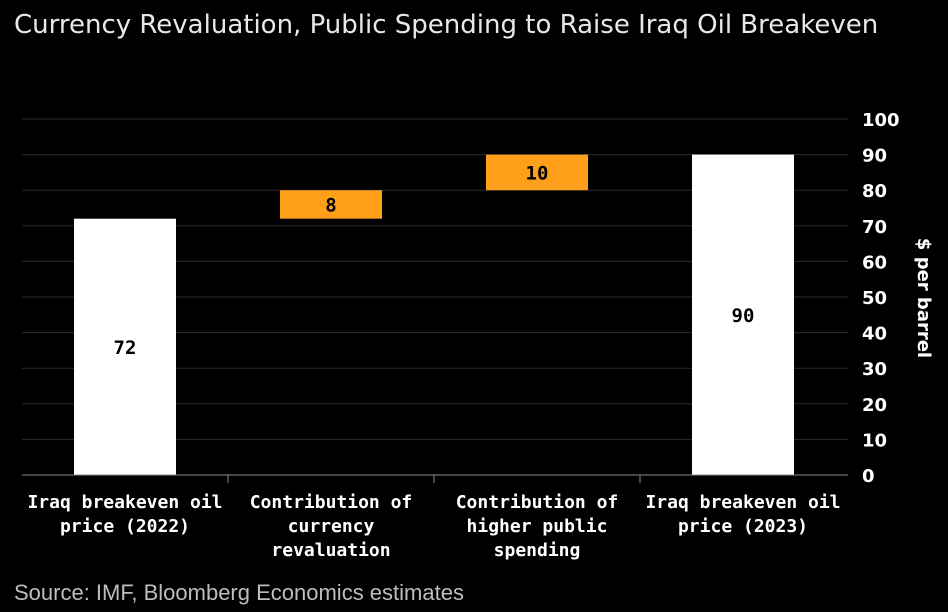  Describe the element at coordinates (874, 334) in the screenshot. I see `y-tick-label: 40` at that location.